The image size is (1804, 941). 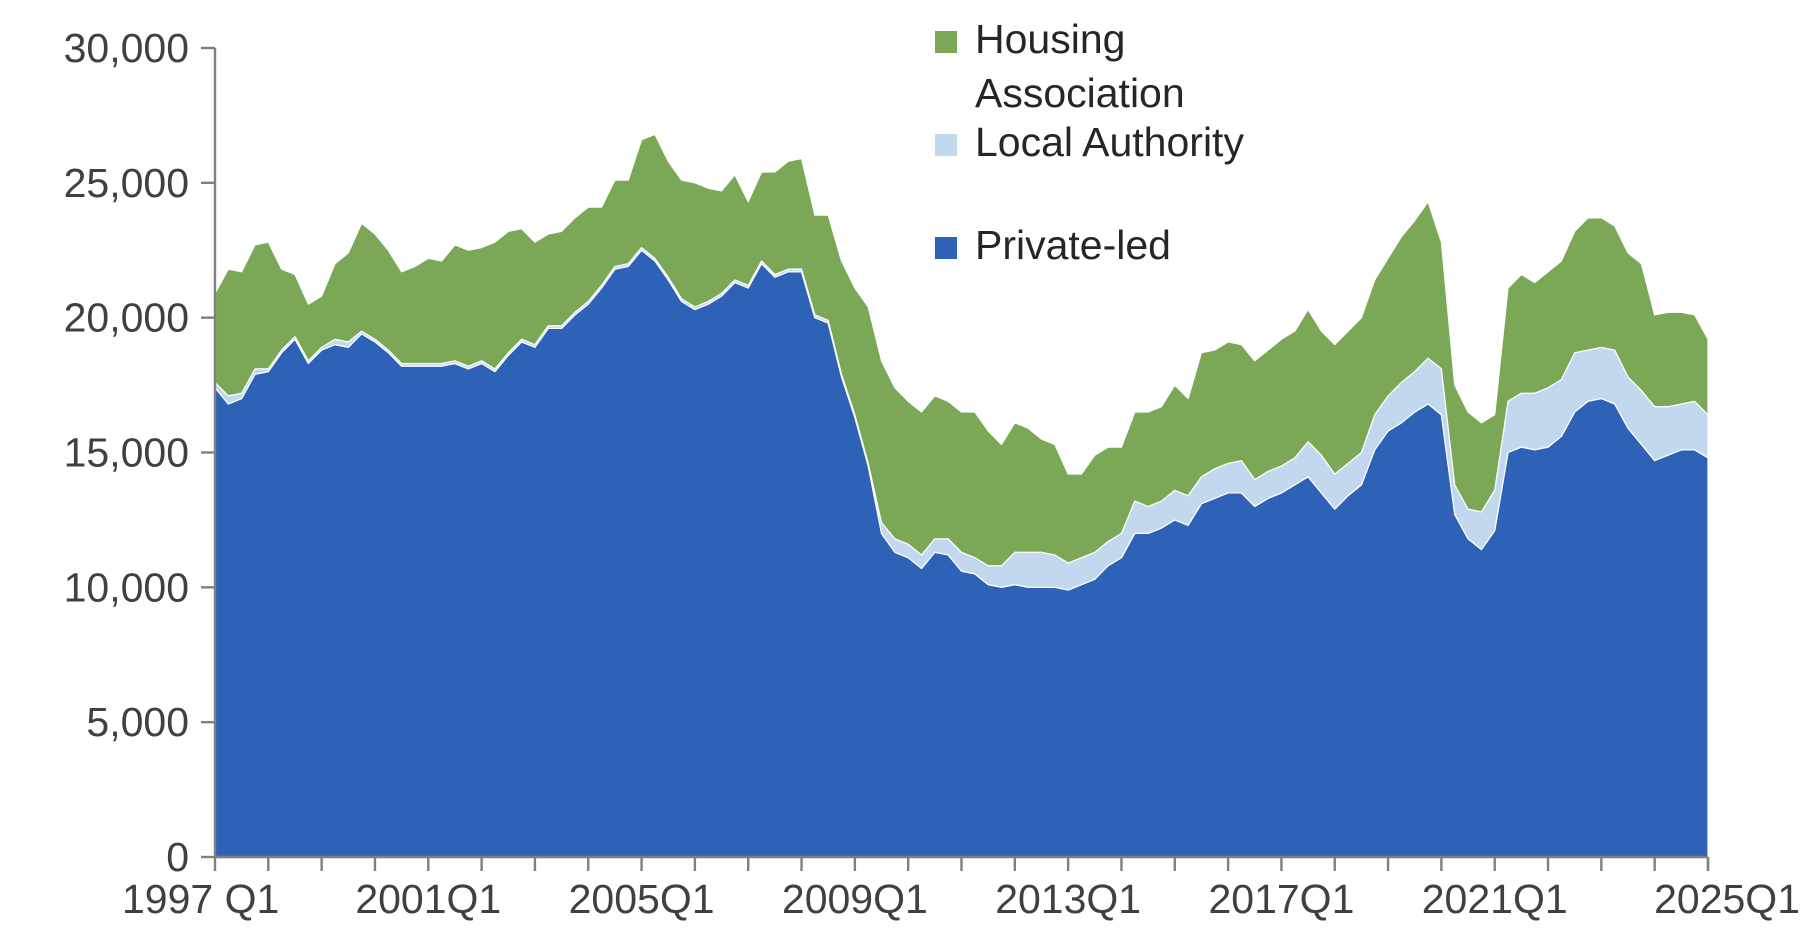 What do you see at coordinates (946, 248) in the screenshot?
I see `legend-swatch-private-led` at bounding box center [946, 248].